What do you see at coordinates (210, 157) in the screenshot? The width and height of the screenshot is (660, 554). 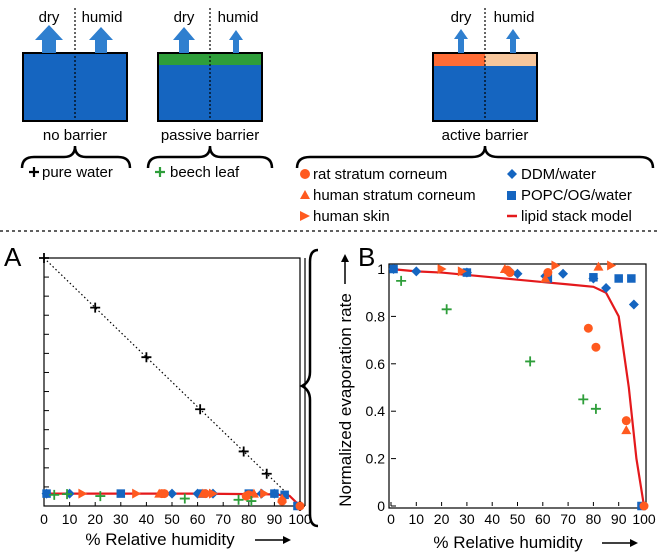 I see `brace-passive-barrier` at bounding box center [210, 157].